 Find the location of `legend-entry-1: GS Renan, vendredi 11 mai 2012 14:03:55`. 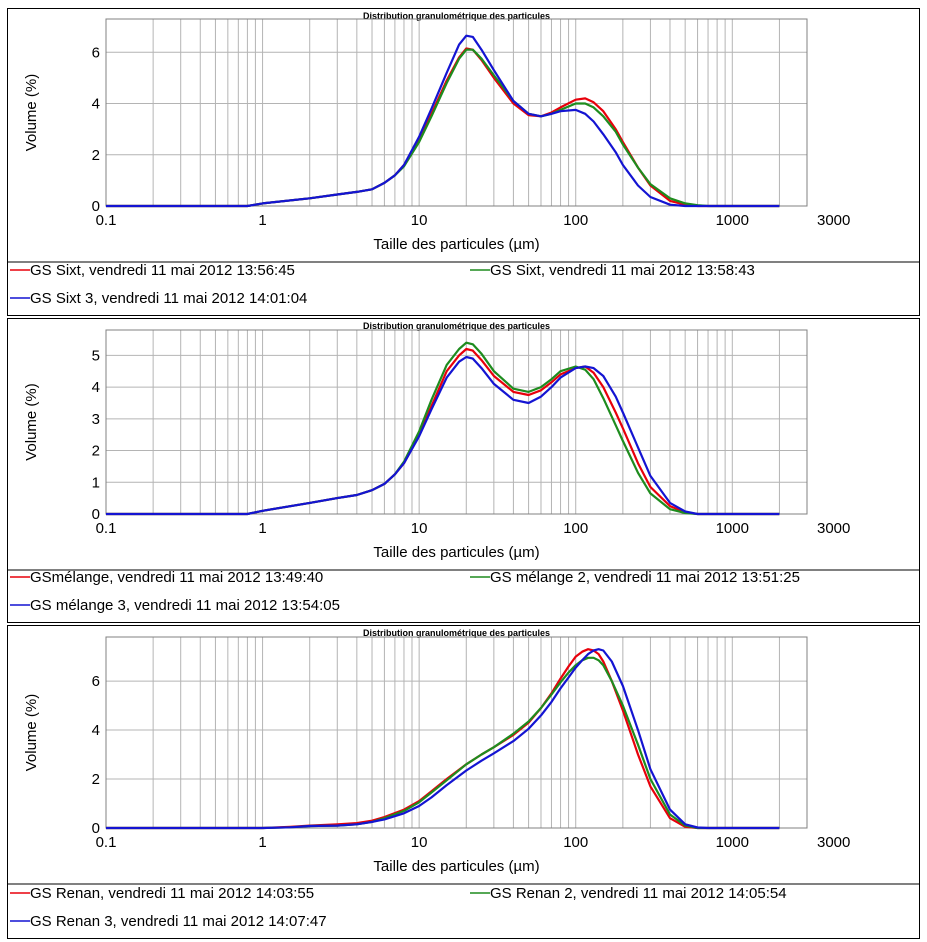

legend-entry-1: GS Renan, vendredi 11 mai 2012 14:03:55 is located at coordinates (162, 893).